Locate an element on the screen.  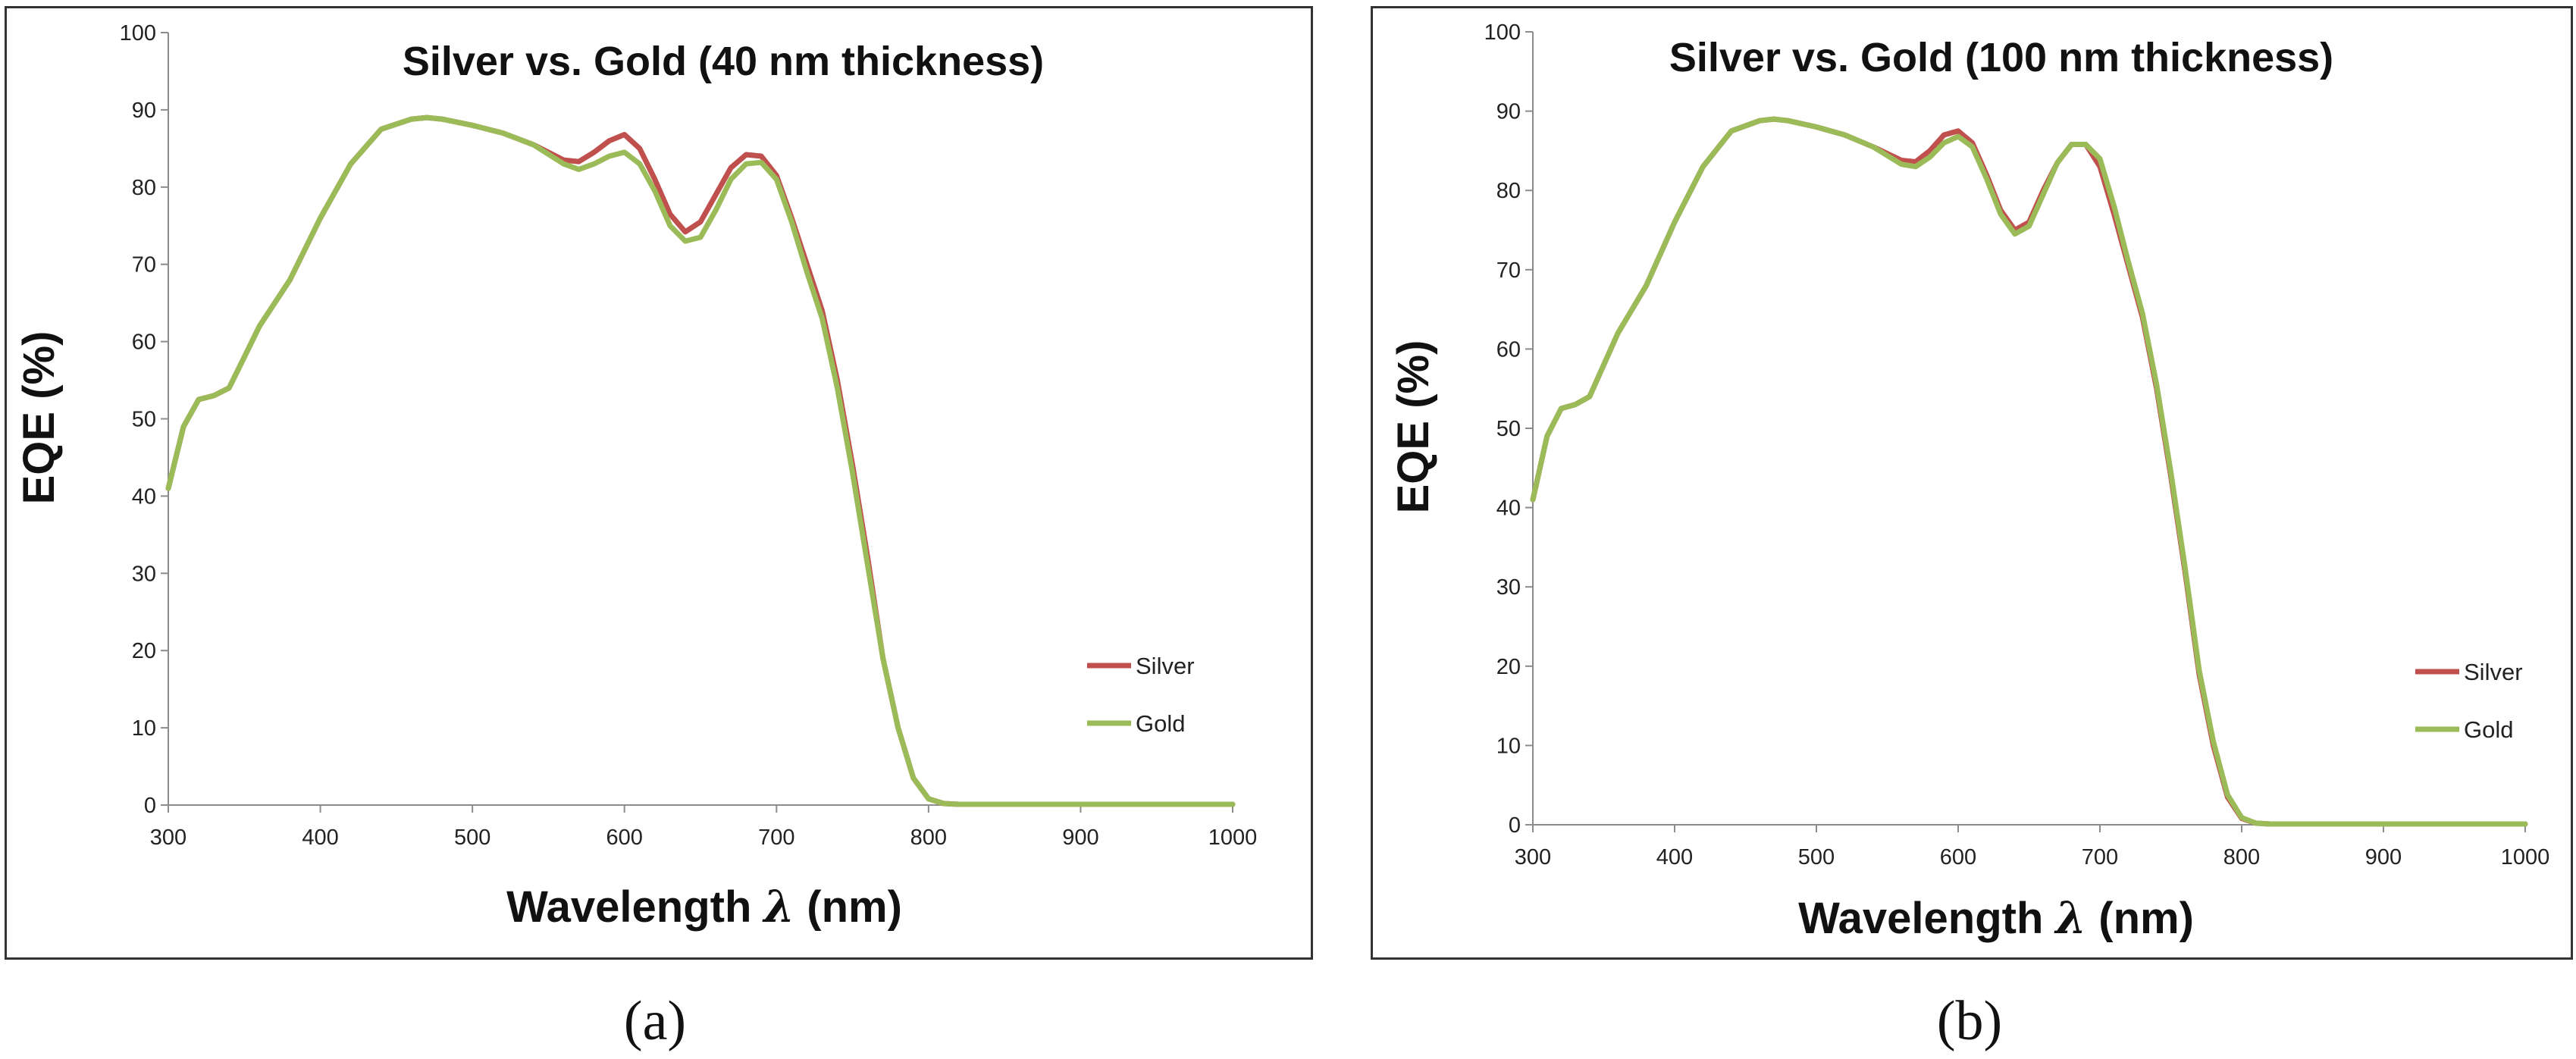
chart-a-y-tick-label: 20 is located at coordinates (144, 651).